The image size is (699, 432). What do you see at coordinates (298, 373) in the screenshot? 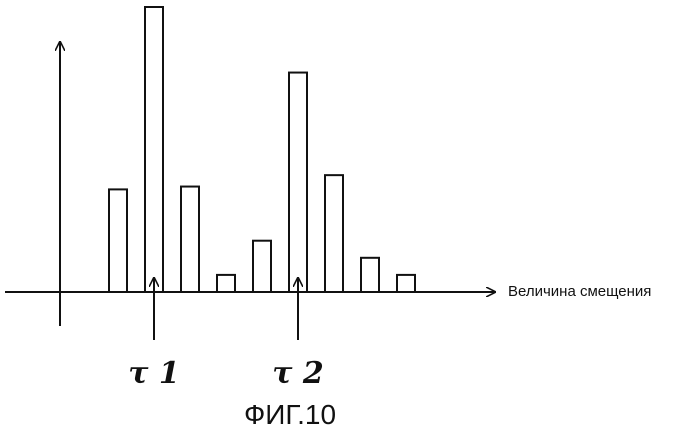
I see `marker-label-2: τ 2` at bounding box center [298, 373].